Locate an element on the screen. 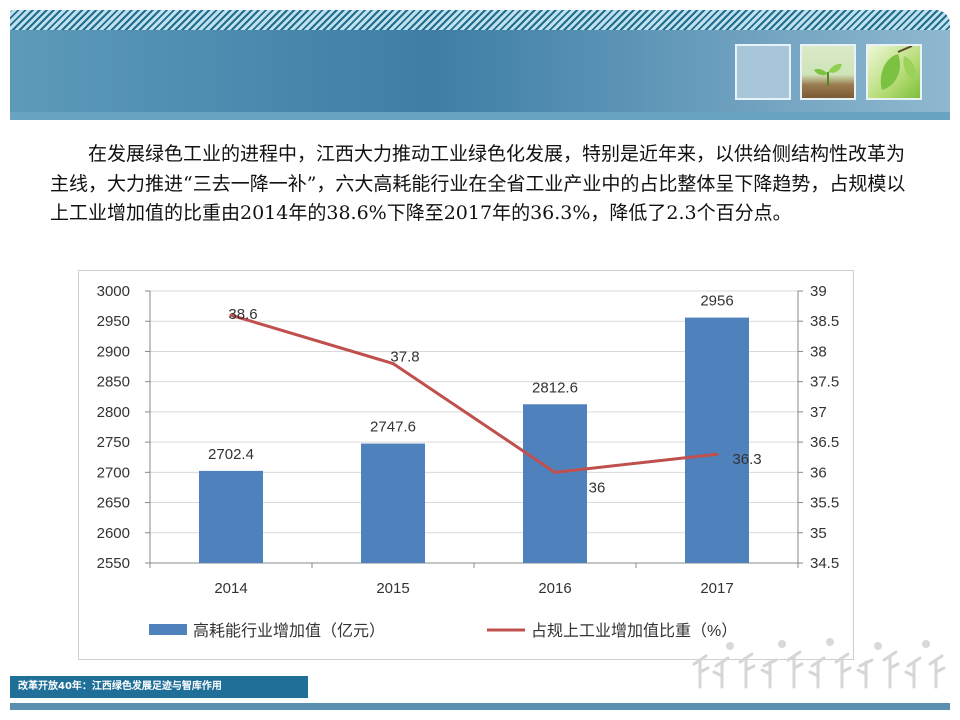 Image resolution: width=960 pixels, height=720 pixels. ratio-point-2014 is located at coordinates (231, 315).